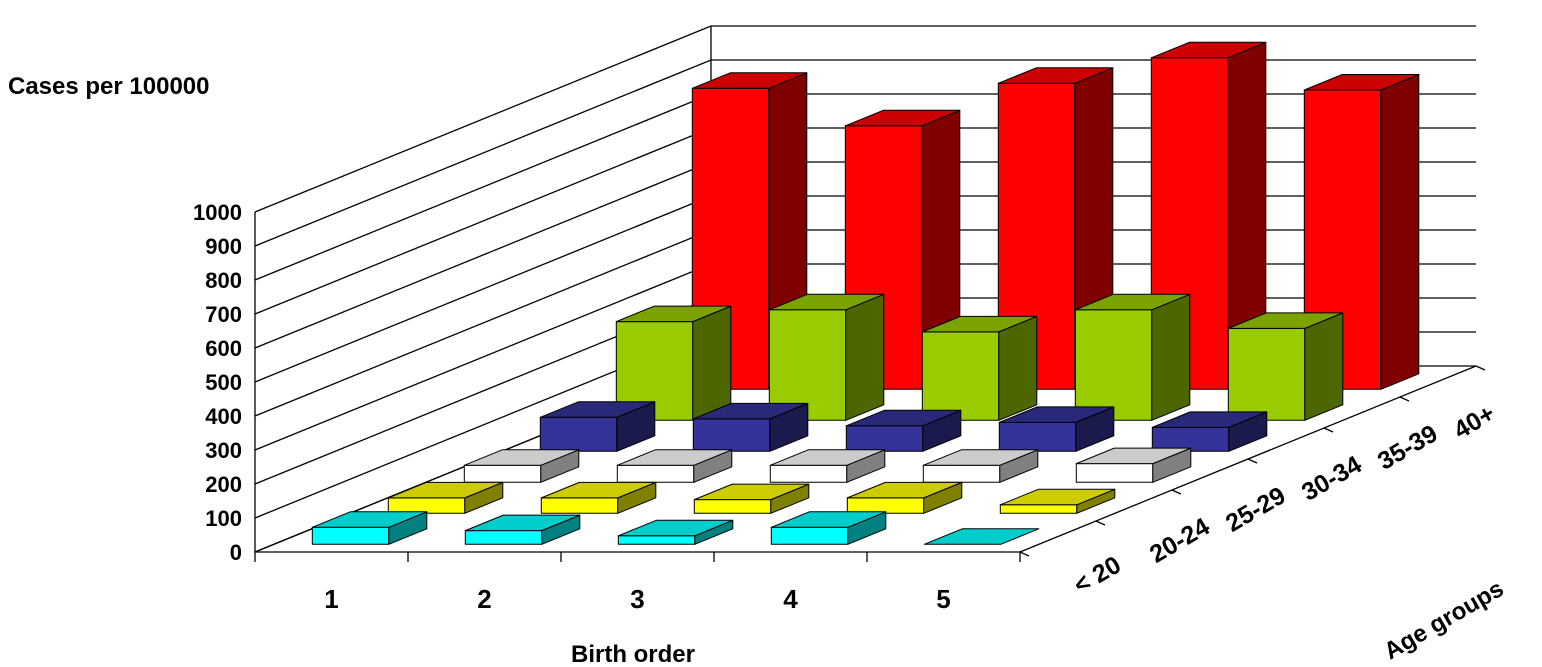 The width and height of the screenshot is (1542, 667). Describe the element at coordinates (223, 416) in the screenshot. I see `y-tick-label: 400` at that location.